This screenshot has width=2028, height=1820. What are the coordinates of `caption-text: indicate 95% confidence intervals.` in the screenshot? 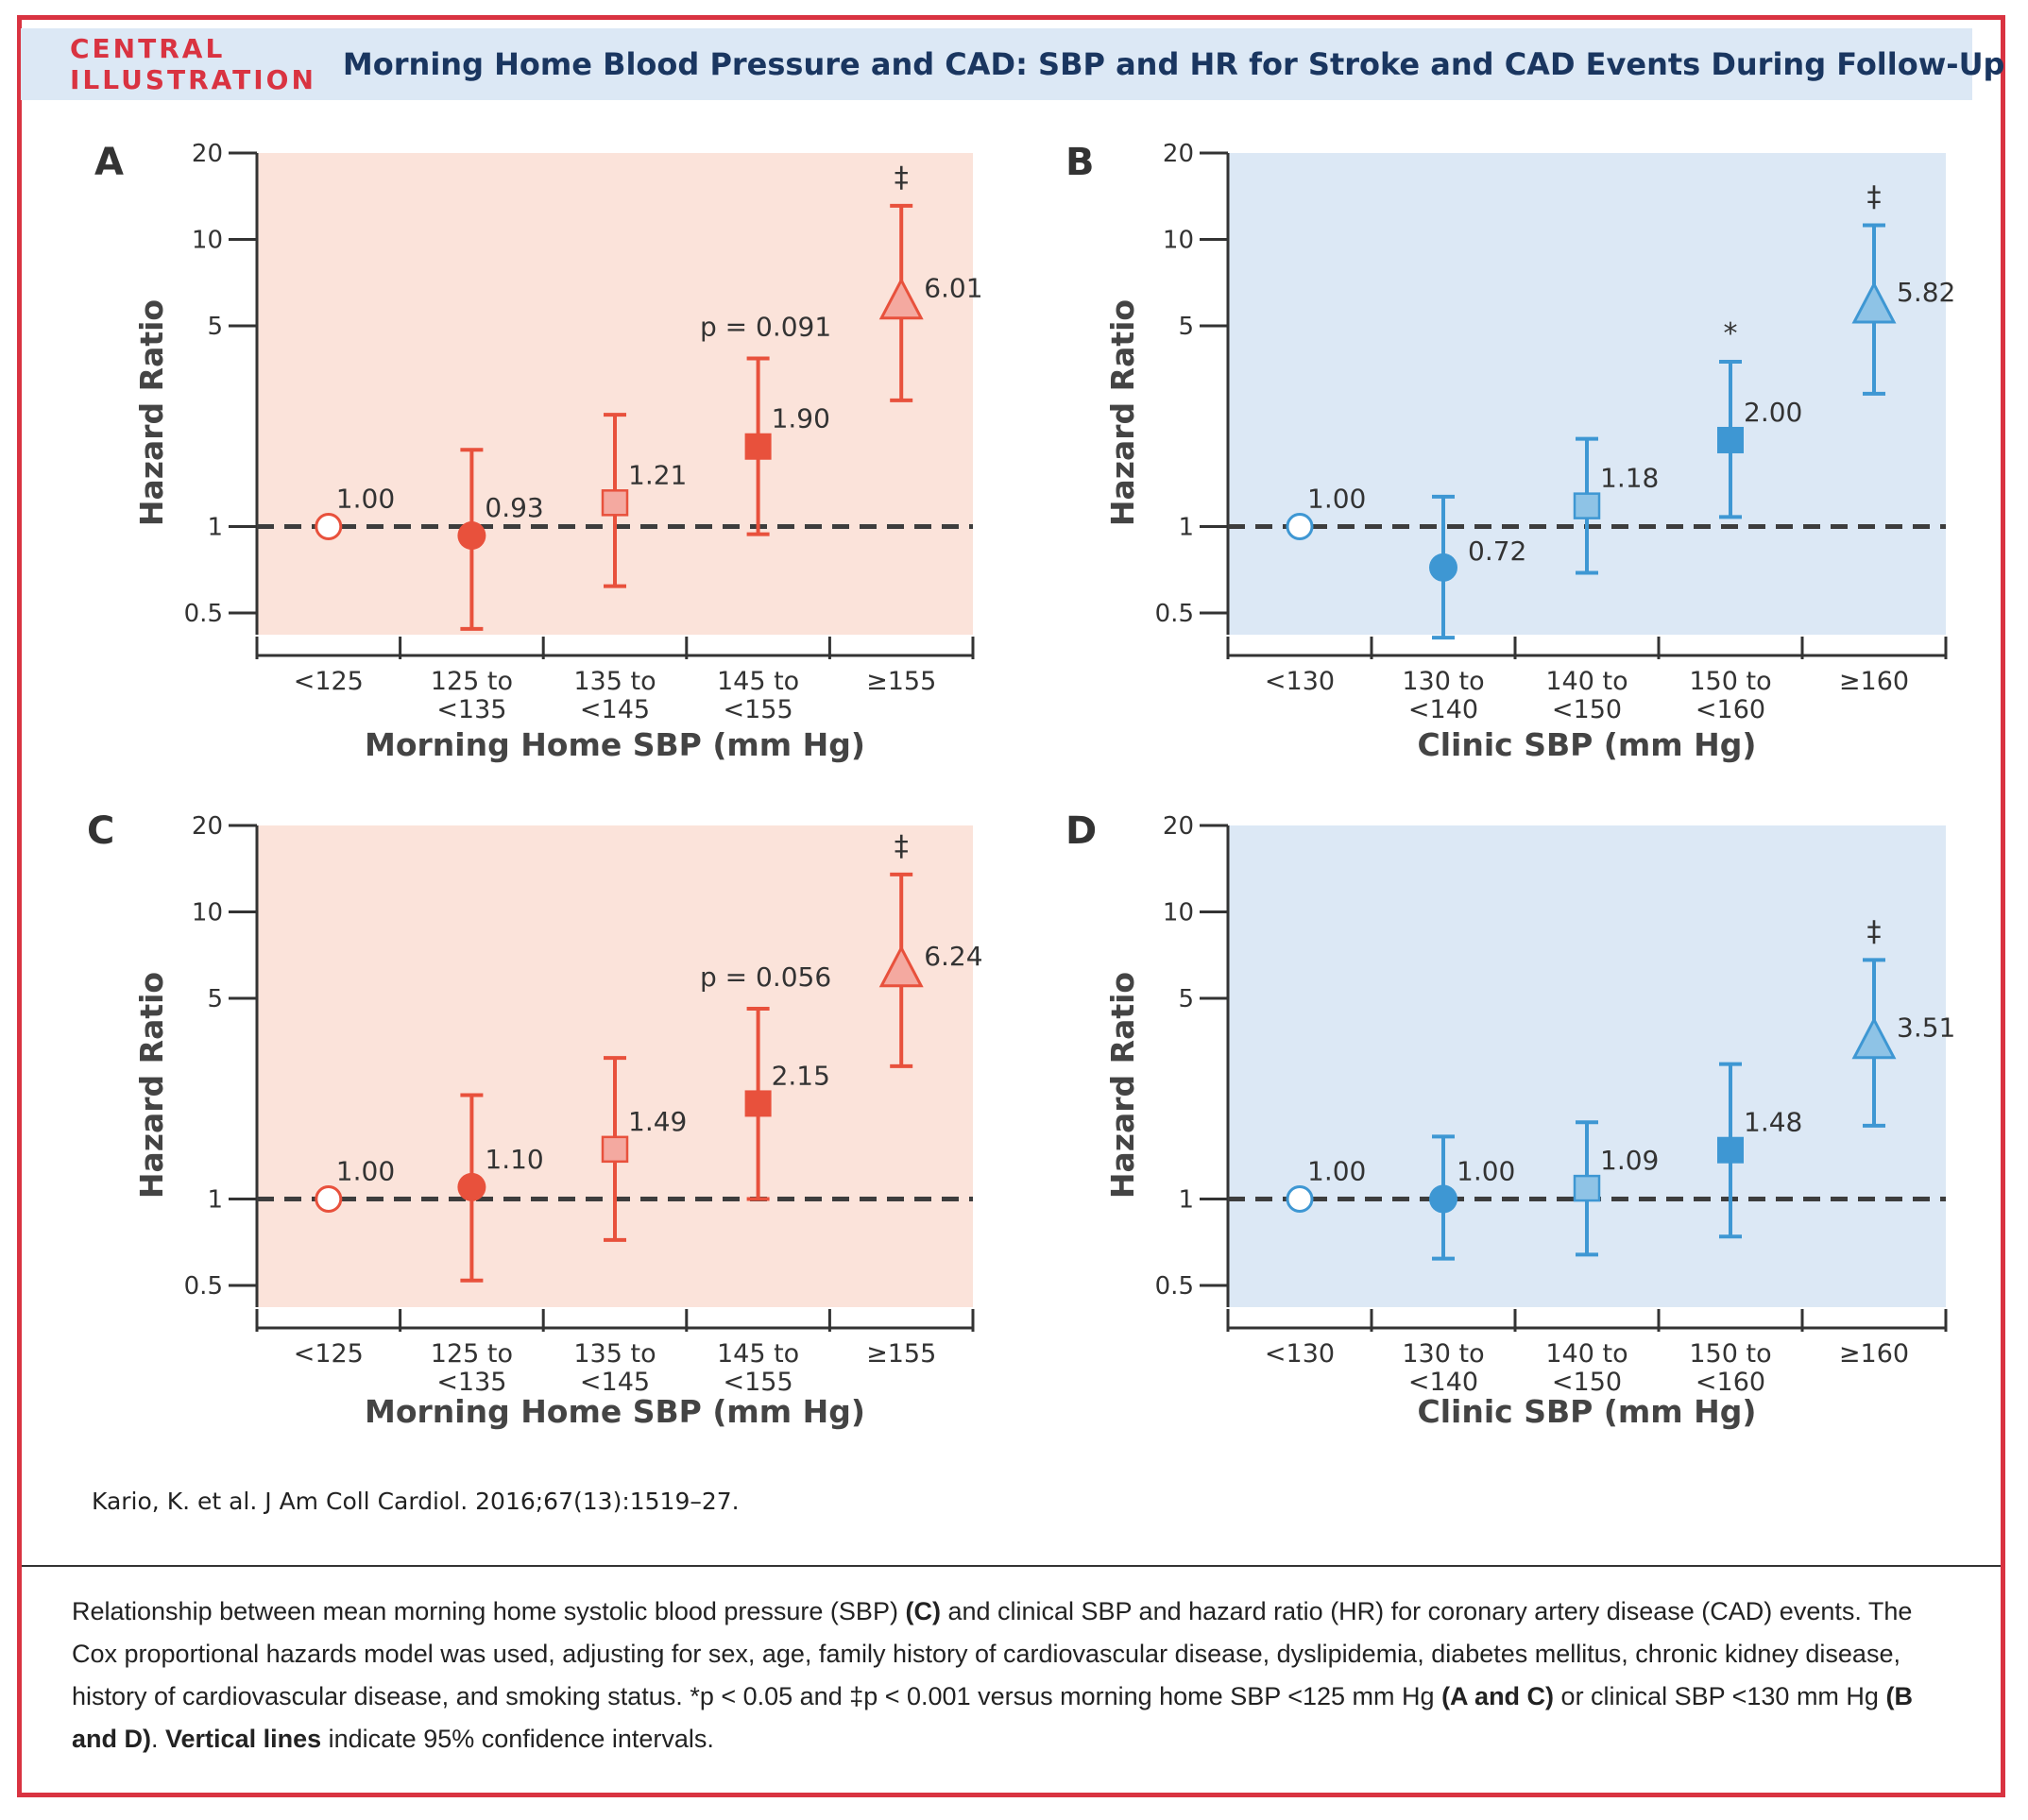 It's located at (517, 1739).